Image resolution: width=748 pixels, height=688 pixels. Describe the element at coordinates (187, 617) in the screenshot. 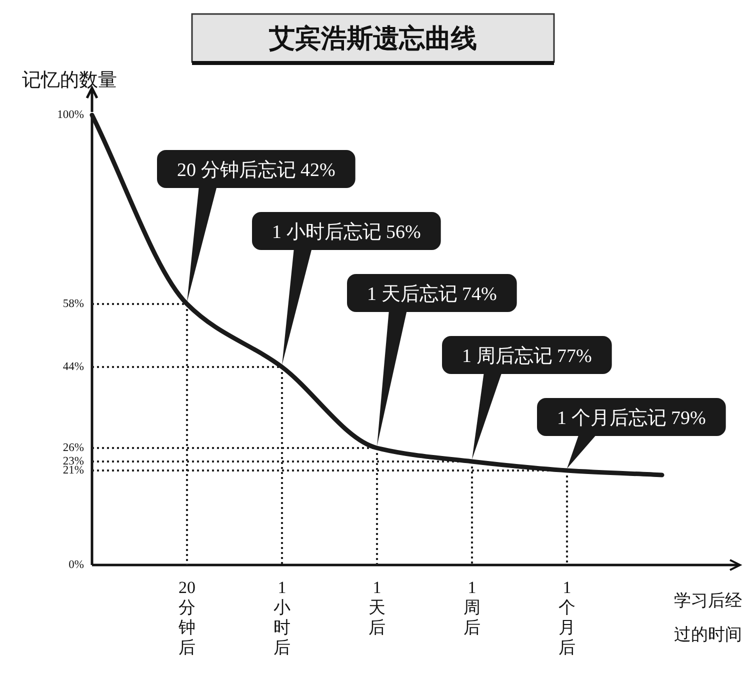

I see `x-tick-label: 20分钟后` at that location.